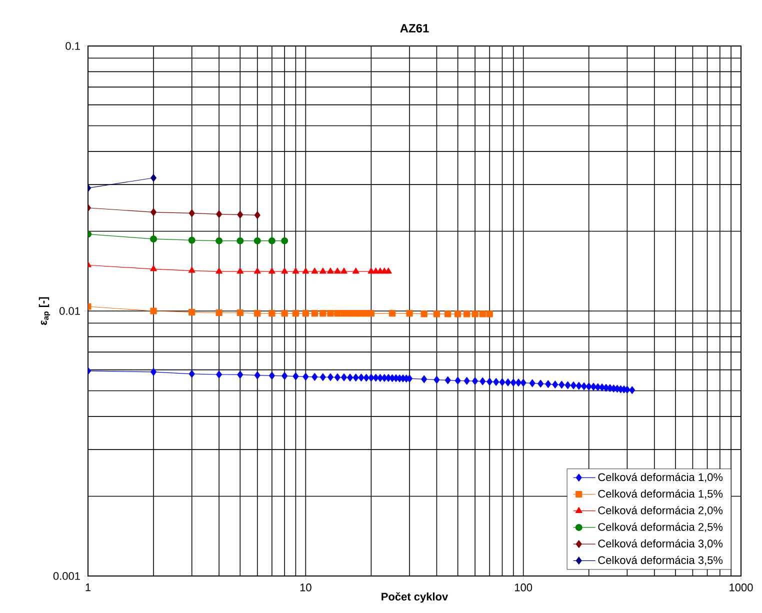 The width and height of the screenshot is (762, 613). I want to click on y-axis-title: ε$_{ap}$ [-], so click(44, 311).